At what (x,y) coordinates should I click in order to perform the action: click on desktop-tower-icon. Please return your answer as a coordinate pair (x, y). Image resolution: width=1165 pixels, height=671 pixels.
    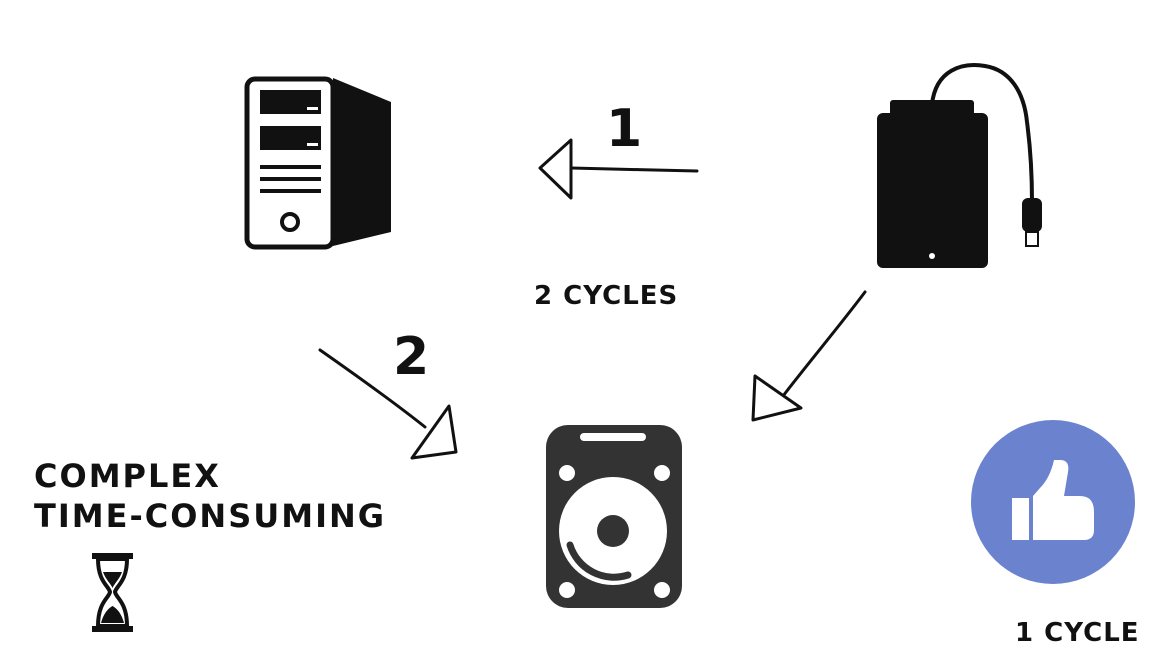
    Looking at the image, I should click on (317, 163).